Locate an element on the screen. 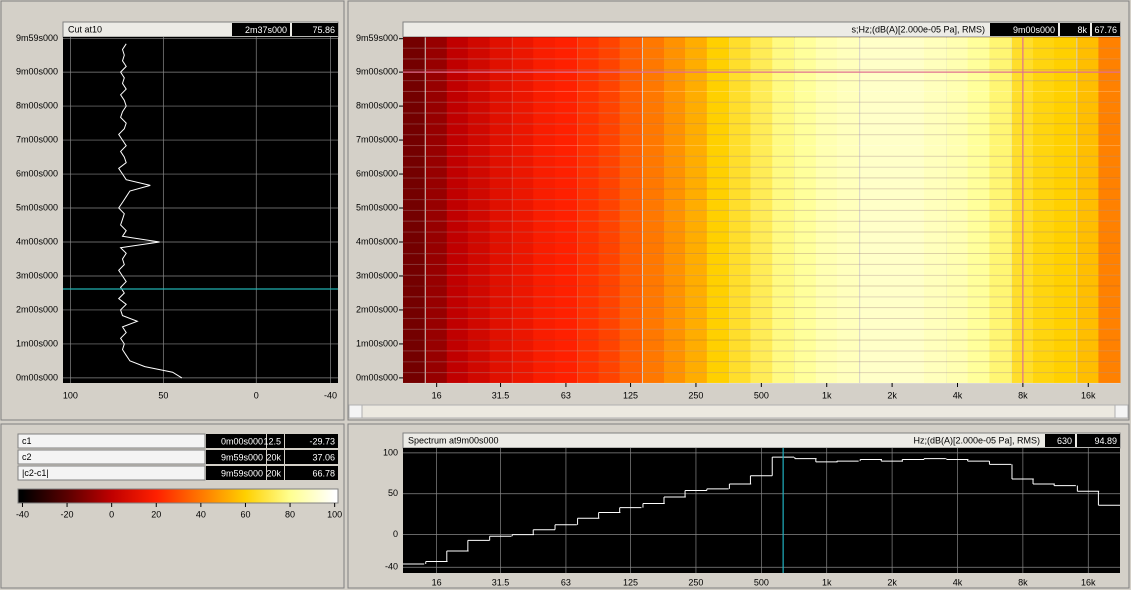 This screenshot has height=590, width=1131. readout-value: 0m00s000 is located at coordinates (242, 441).